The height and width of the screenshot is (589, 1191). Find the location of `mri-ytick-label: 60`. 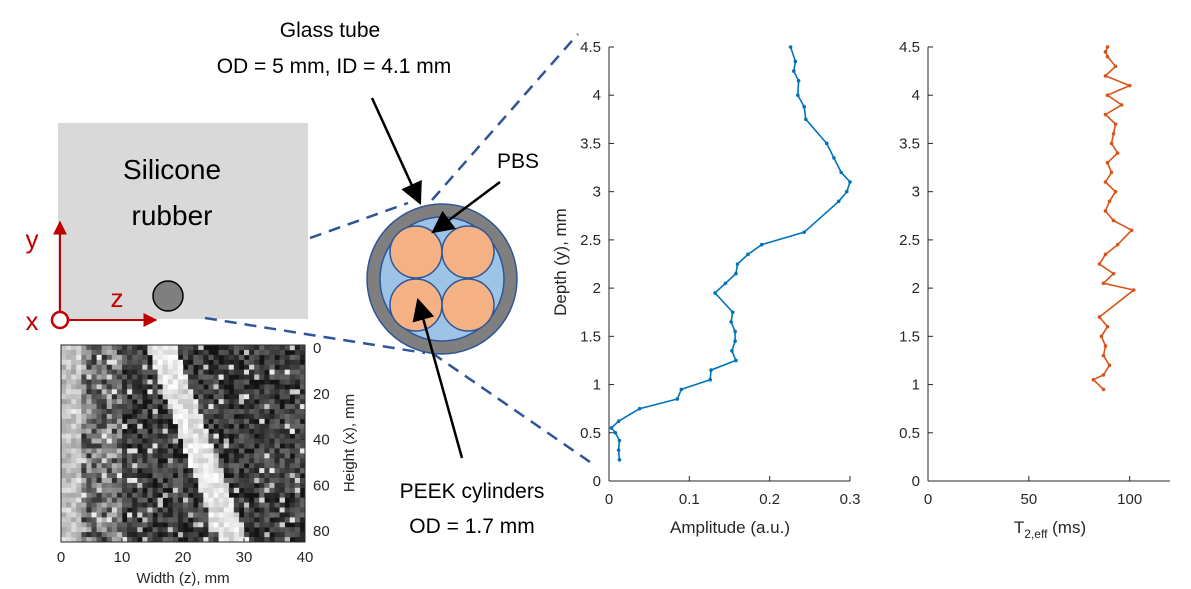

mri-ytick-label: 60 is located at coordinates (321, 485).